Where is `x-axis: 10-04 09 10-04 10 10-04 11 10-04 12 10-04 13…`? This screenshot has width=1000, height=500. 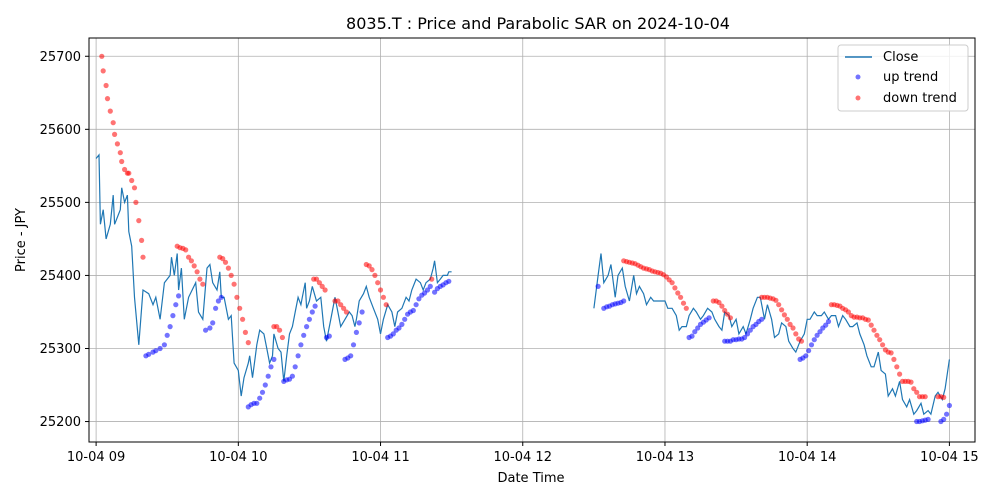 x-axis: 10-04 09 10-04 10 10-04 11 10-04 12 10-04 13… is located at coordinates (523, 453).